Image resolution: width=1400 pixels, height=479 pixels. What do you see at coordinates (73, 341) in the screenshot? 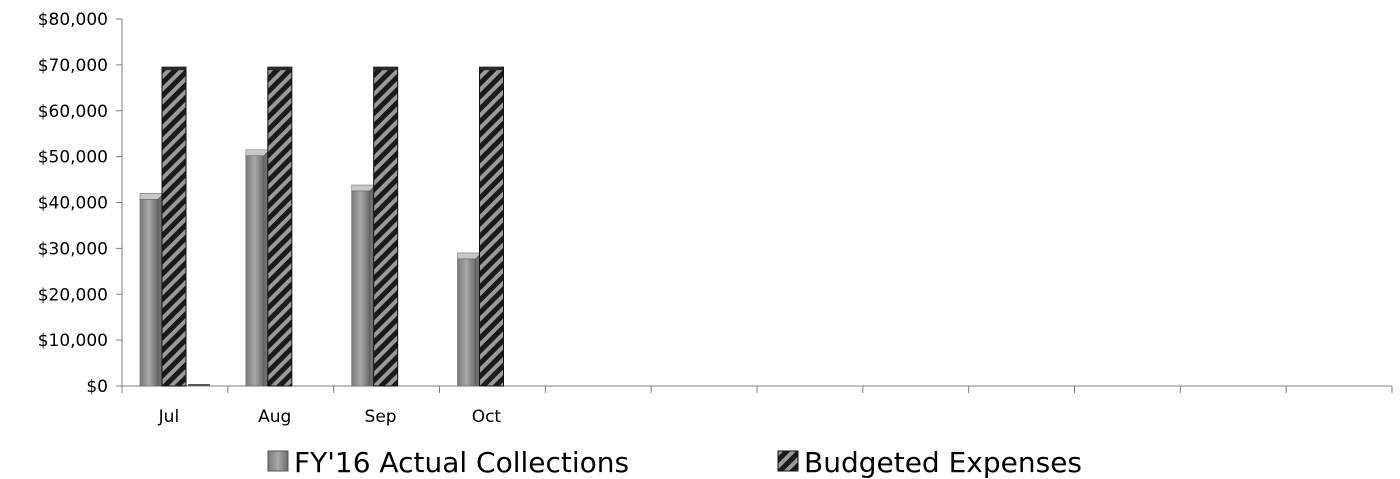
I see `y-tick-label: $10,000` at bounding box center [73, 341].